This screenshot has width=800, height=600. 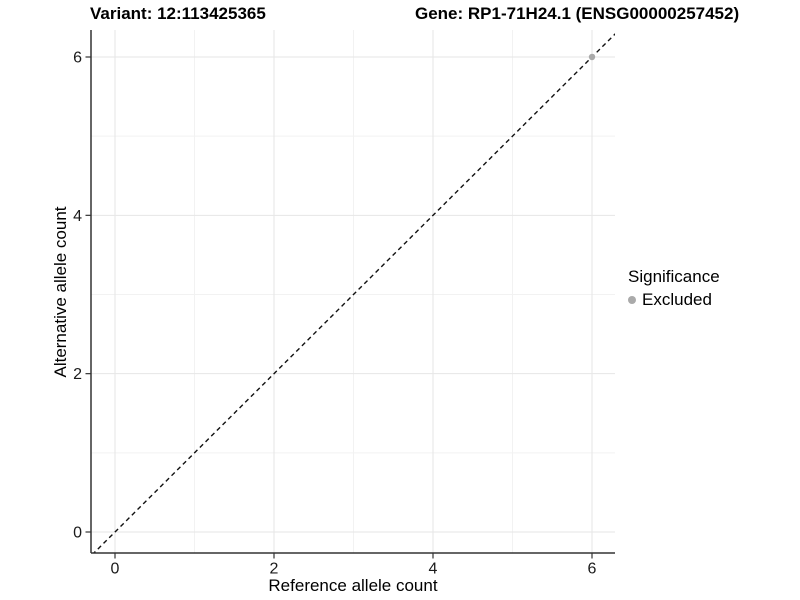 I want to click on x-tick-label: 0, so click(x=115, y=569).